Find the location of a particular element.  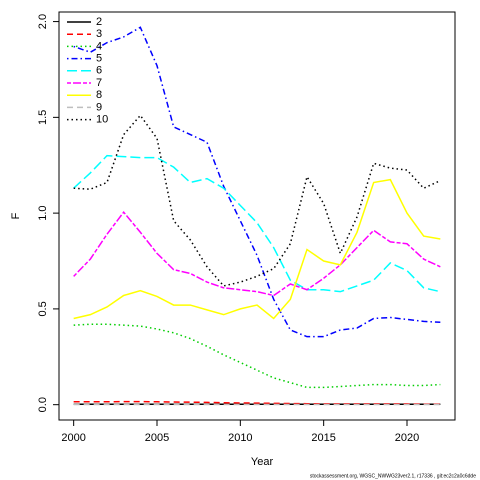

y-axis-label: F is located at coordinates (16, 215).